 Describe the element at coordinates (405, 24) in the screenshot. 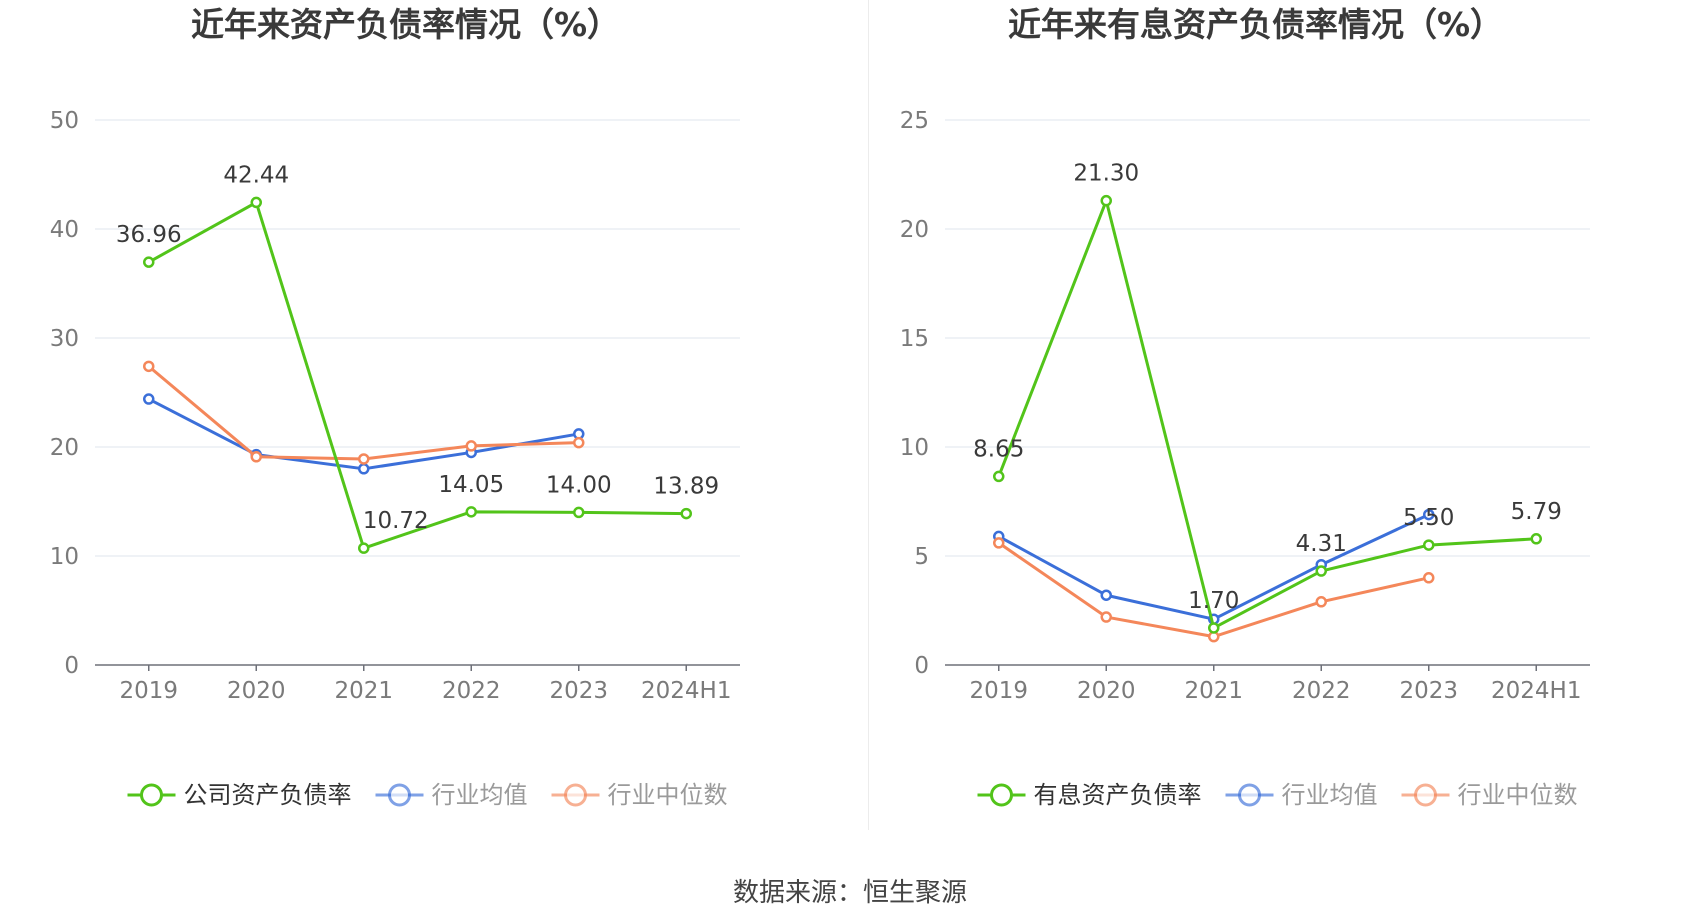

I see `chart-title: 近年来资产负债率情况（%）` at that location.